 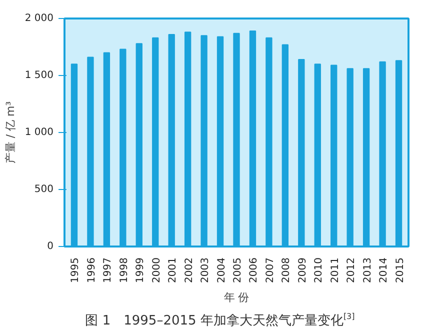 What do you see at coordinates (319, 270) in the screenshot?
I see `x-tick-label: 2010` at bounding box center [319, 270].